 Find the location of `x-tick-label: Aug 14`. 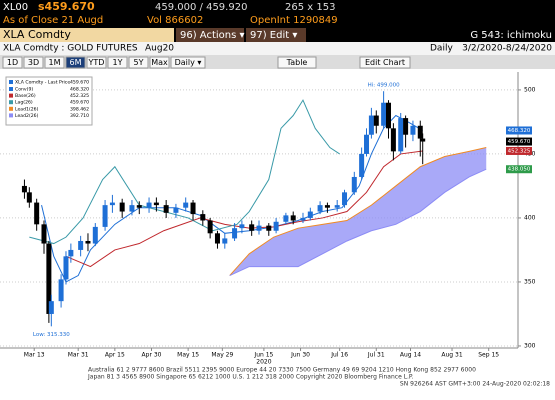

x-tick-label: Aug 14 is located at coordinates (410, 355).